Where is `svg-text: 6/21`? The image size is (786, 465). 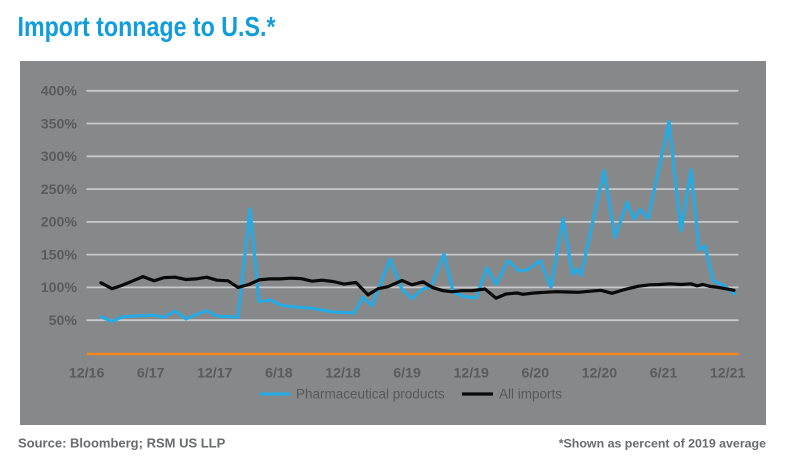 svg-text: 6/21 is located at coordinates (664, 374).